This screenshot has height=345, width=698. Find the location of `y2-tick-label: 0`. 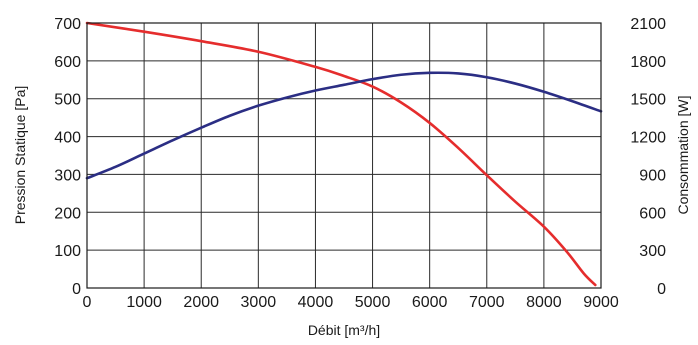

y2-tick-label: 0 is located at coordinates (661, 289).